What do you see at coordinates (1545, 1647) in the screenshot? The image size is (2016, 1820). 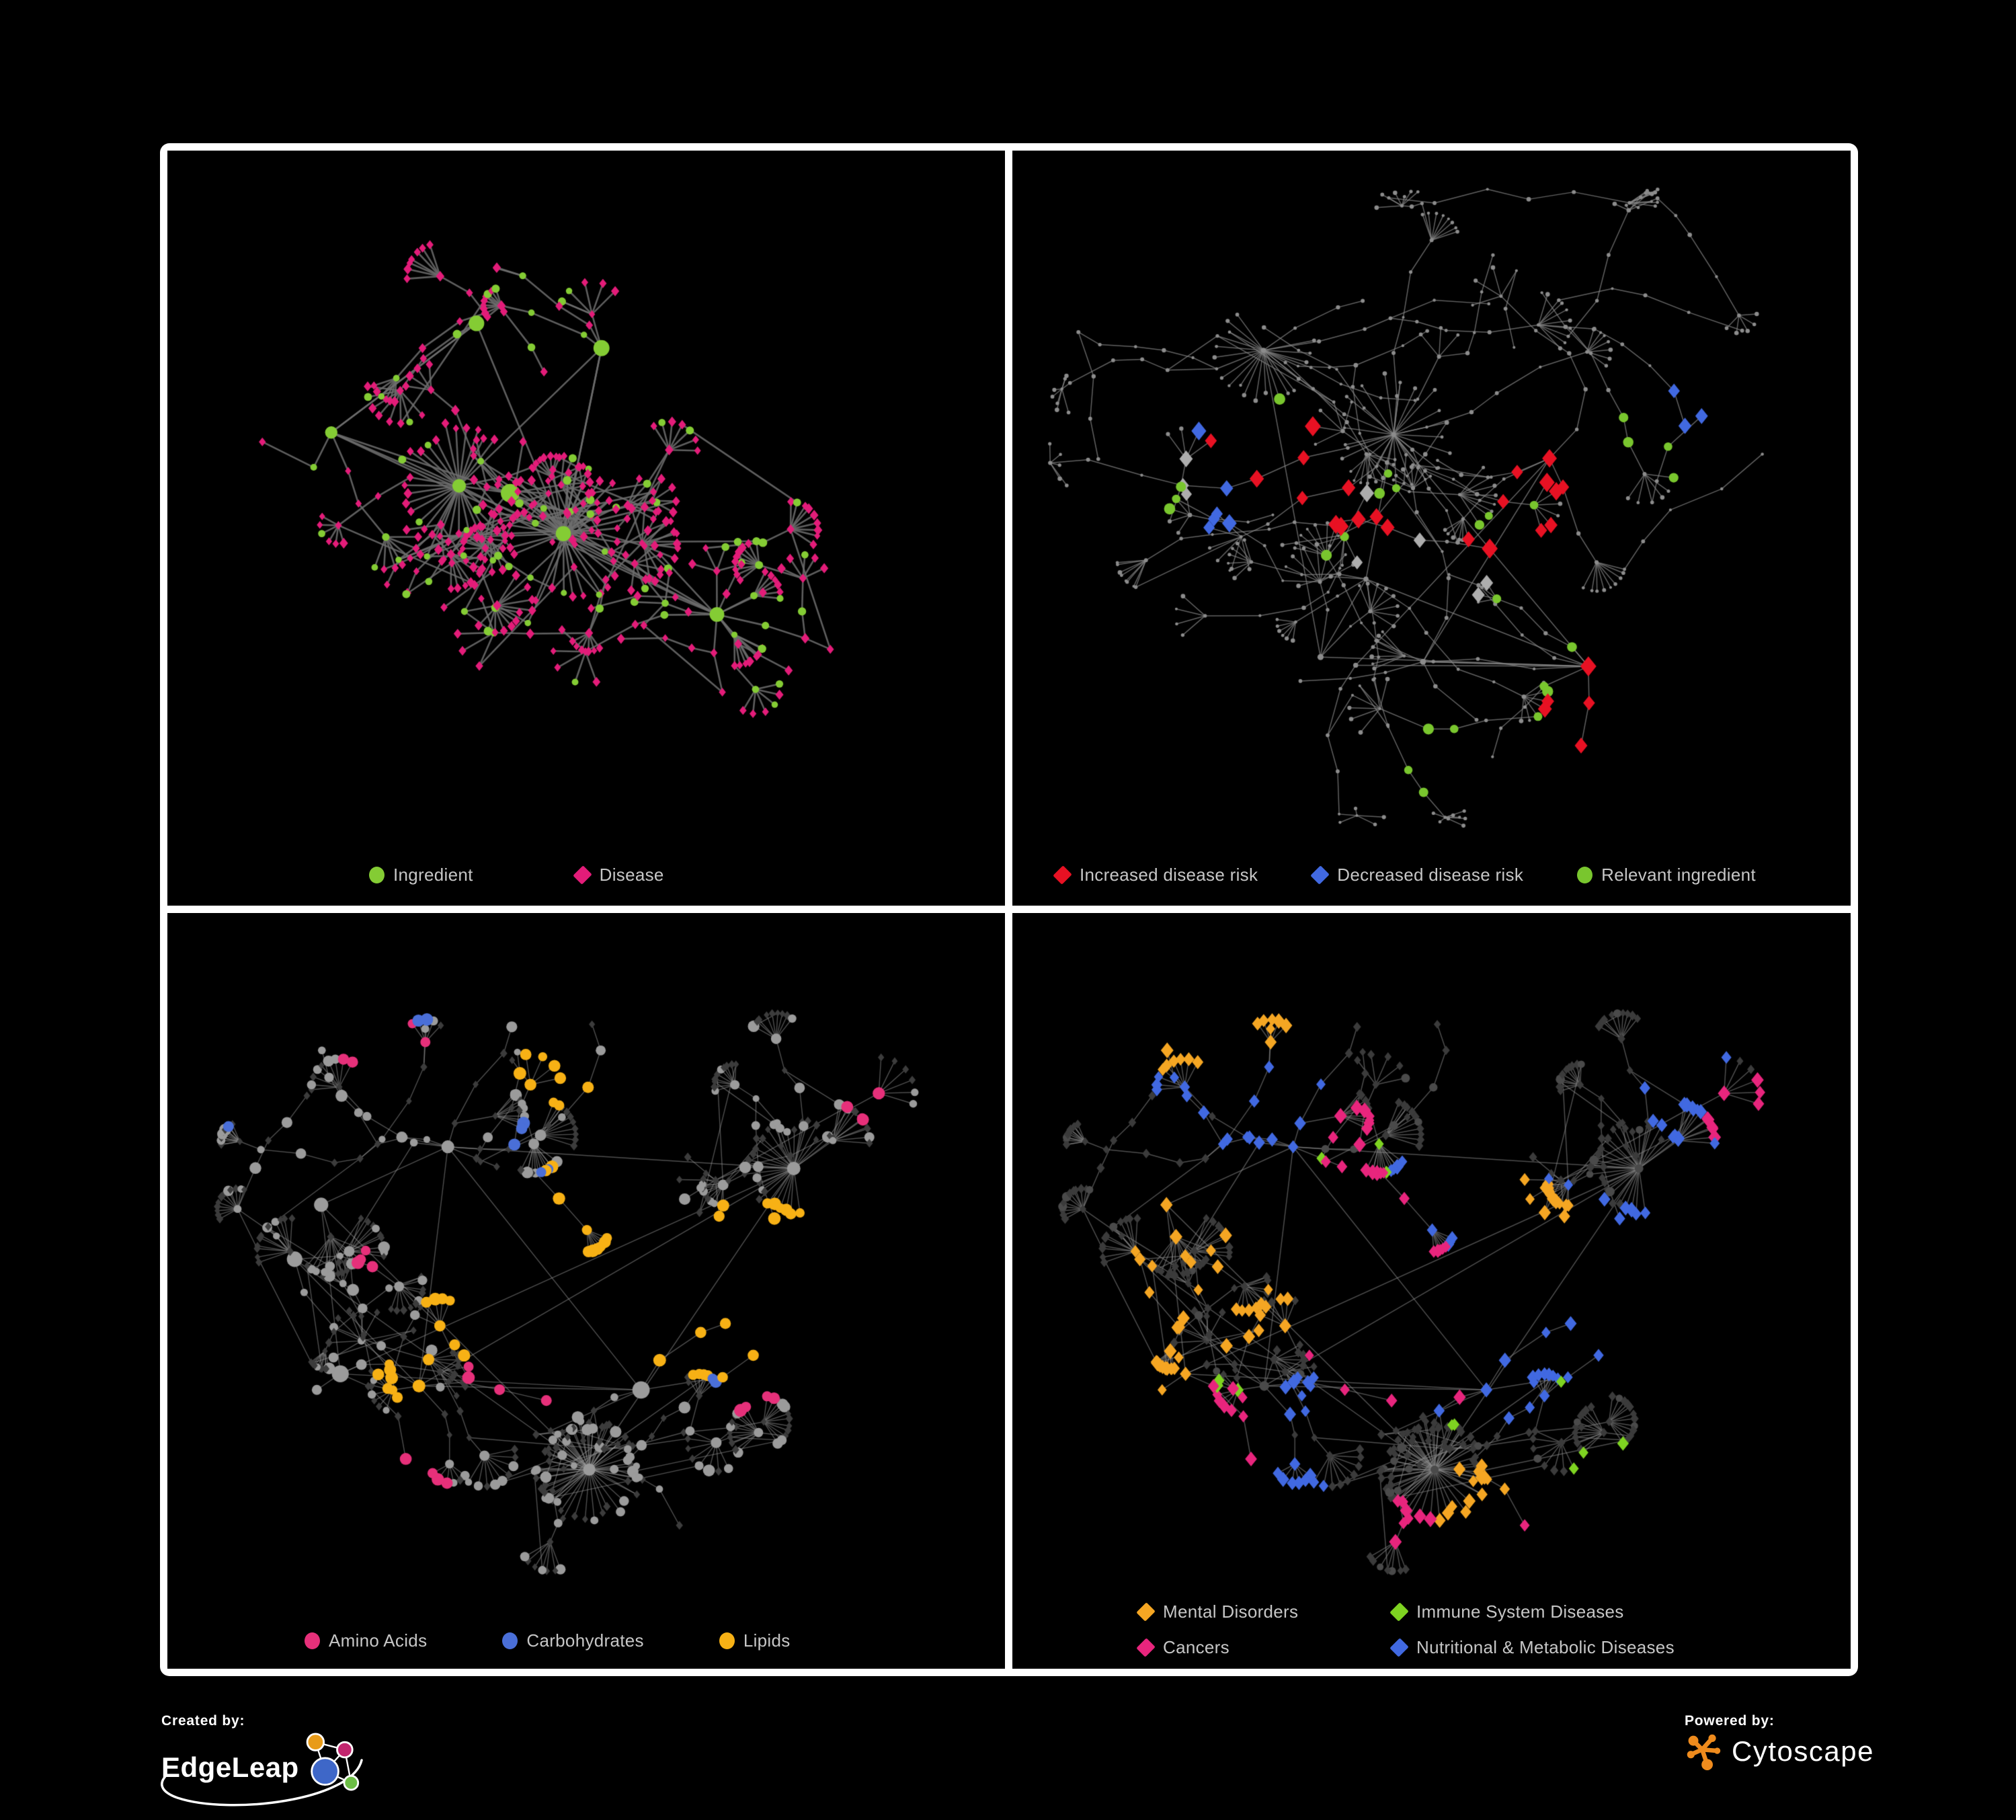 I see `legend-label: Nutritional & Metabolic Diseases` at bounding box center [1545, 1647].